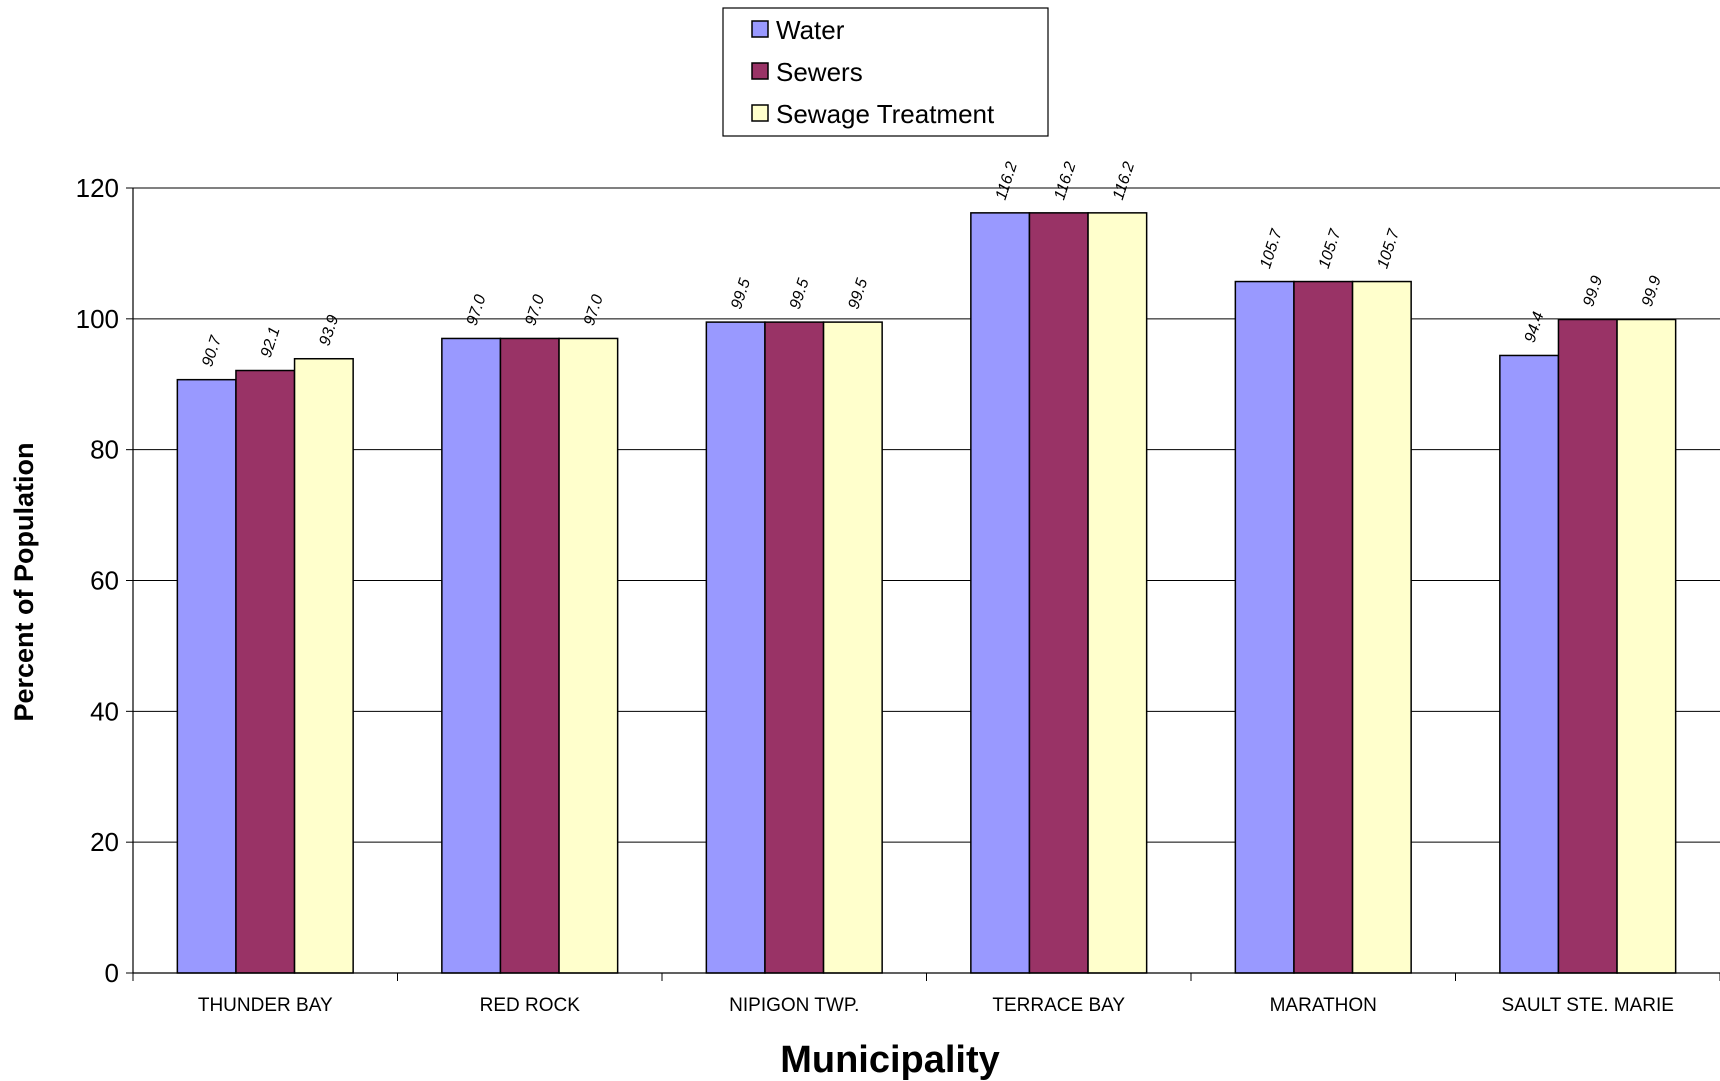 The width and height of the screenshot is (1720, 1081). I want to click on x-tick-label: SAULT STE. MARIE, so click(1588, 1005).